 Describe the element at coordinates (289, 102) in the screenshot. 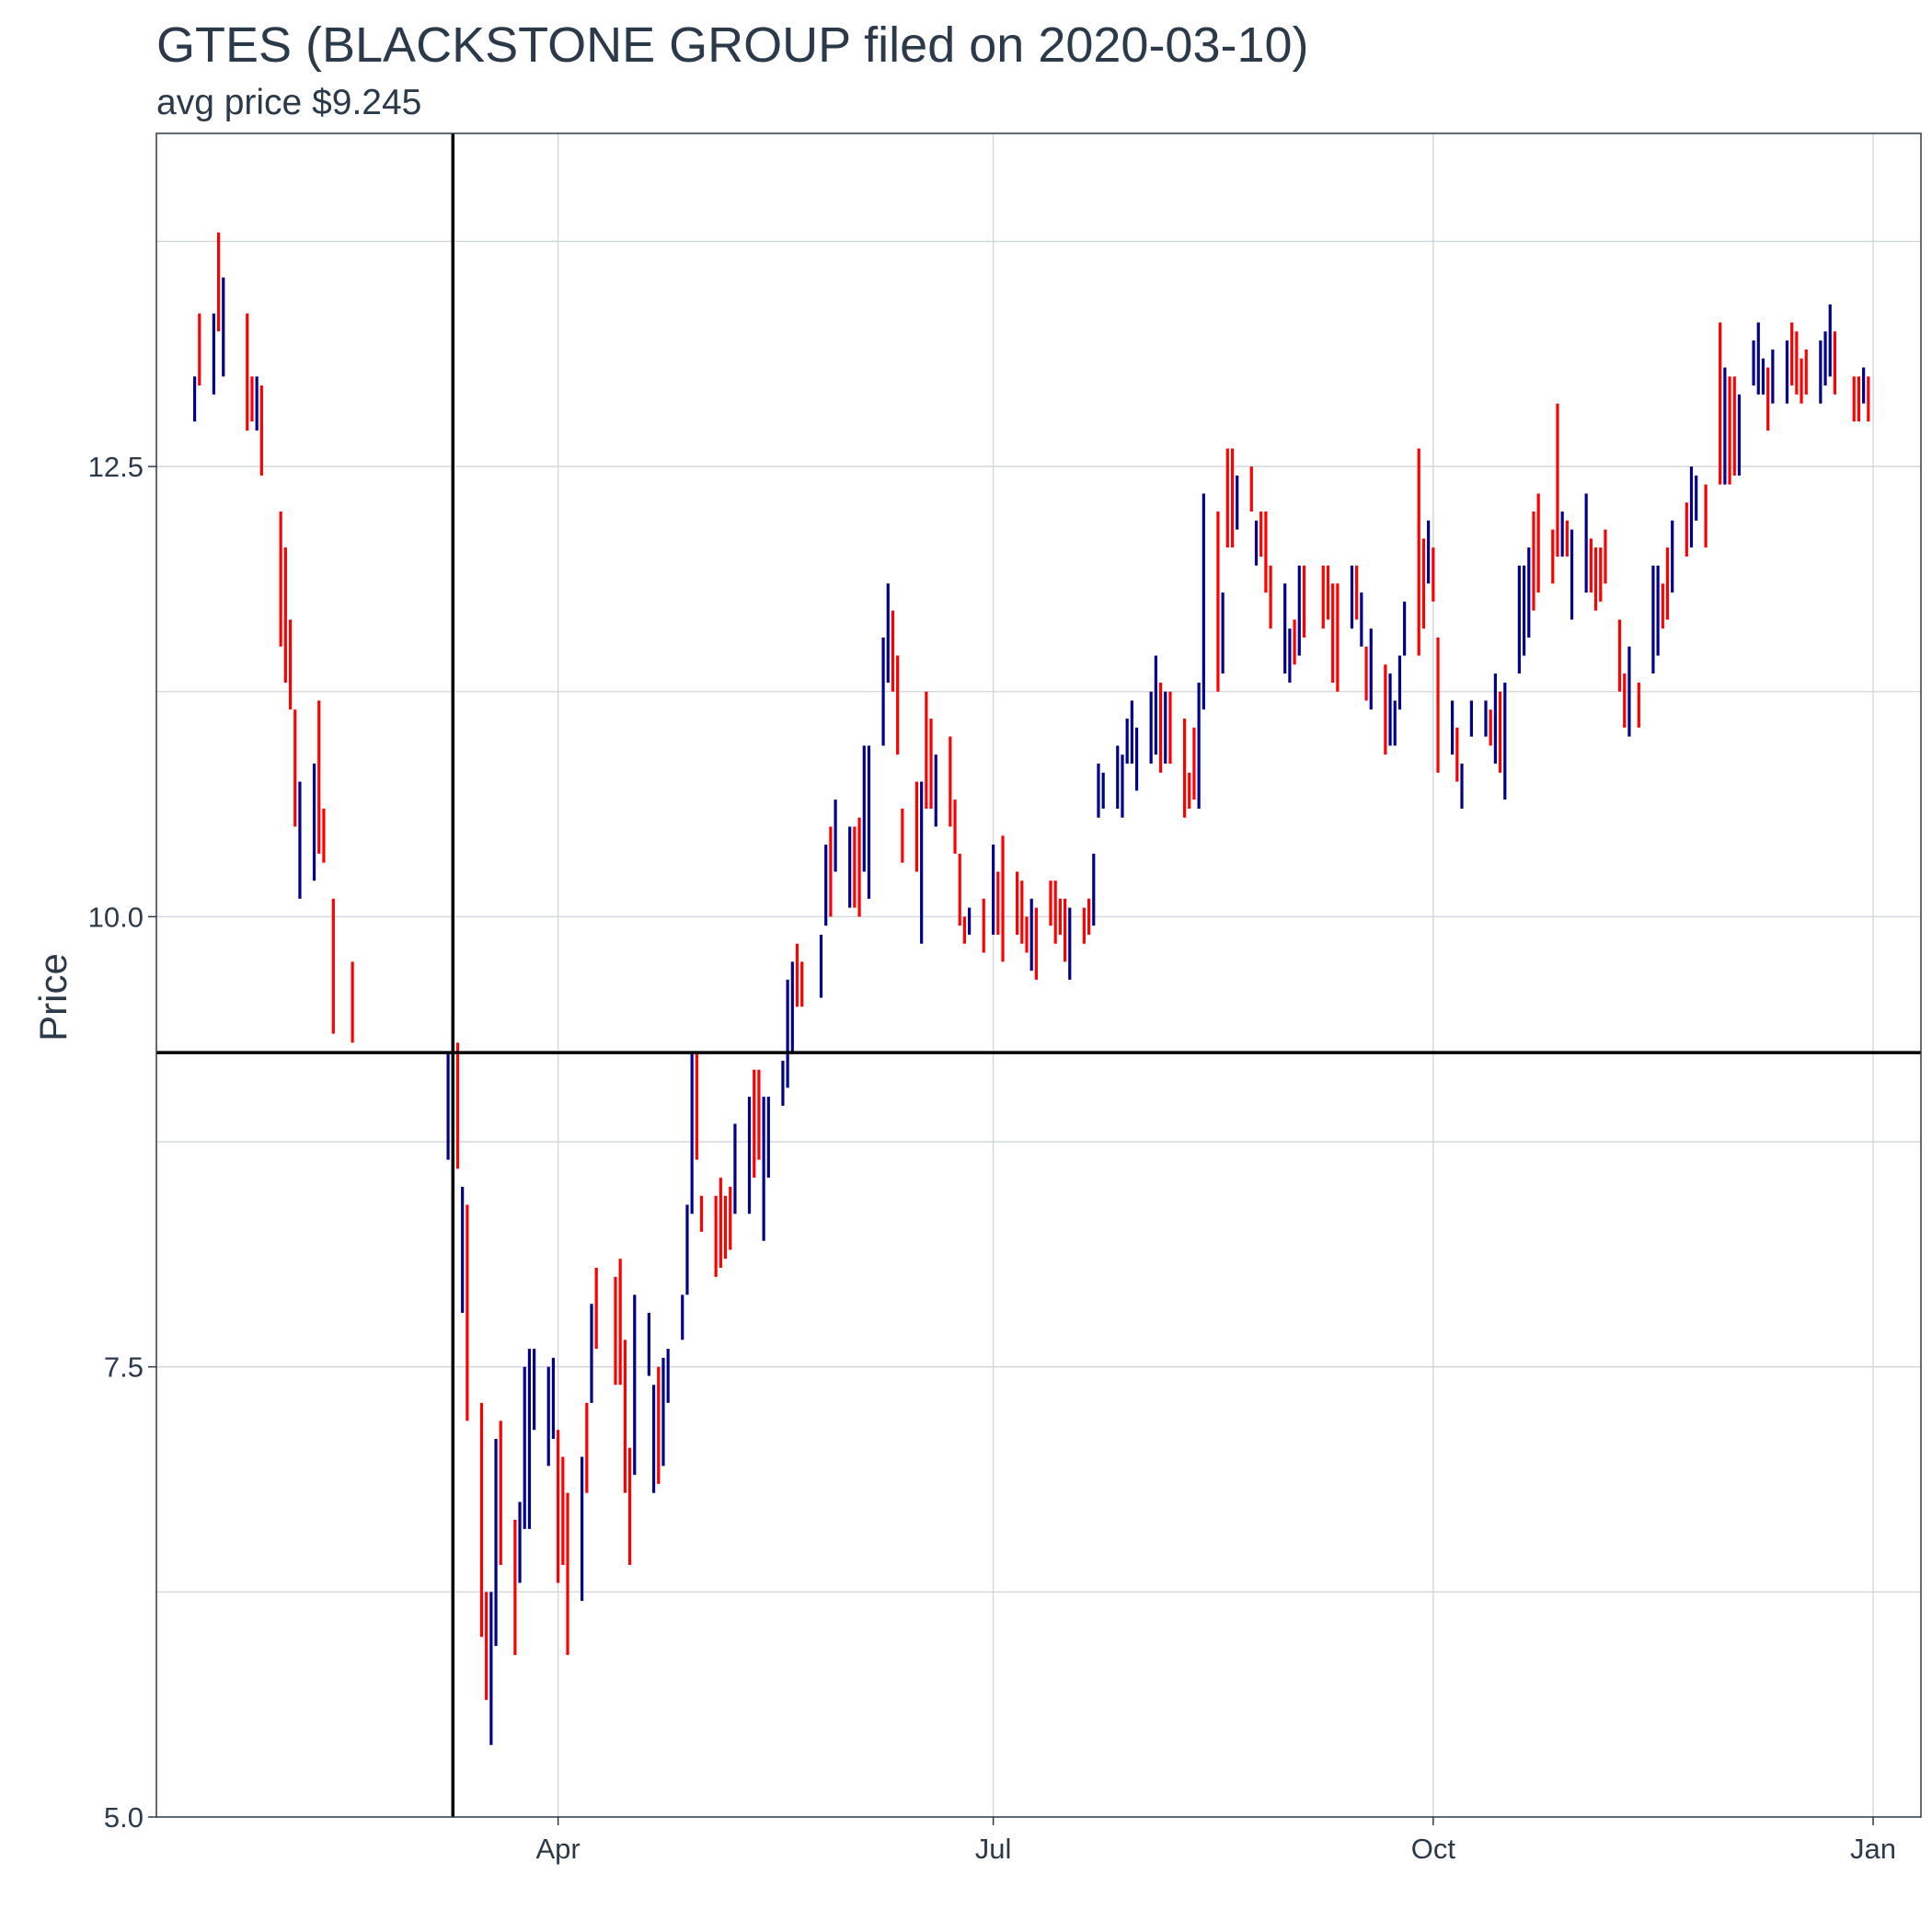

I see `chart-subtitle: avg price $9.245` at that location.